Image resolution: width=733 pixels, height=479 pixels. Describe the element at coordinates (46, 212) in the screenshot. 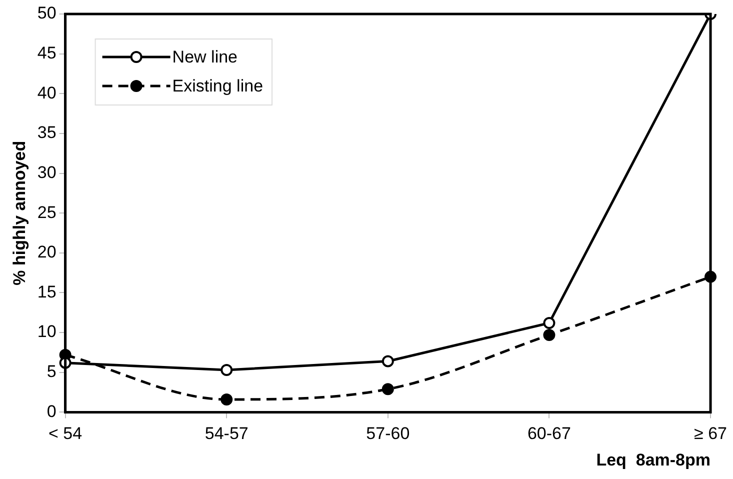

I see `y-tick-label: 25` at that location.